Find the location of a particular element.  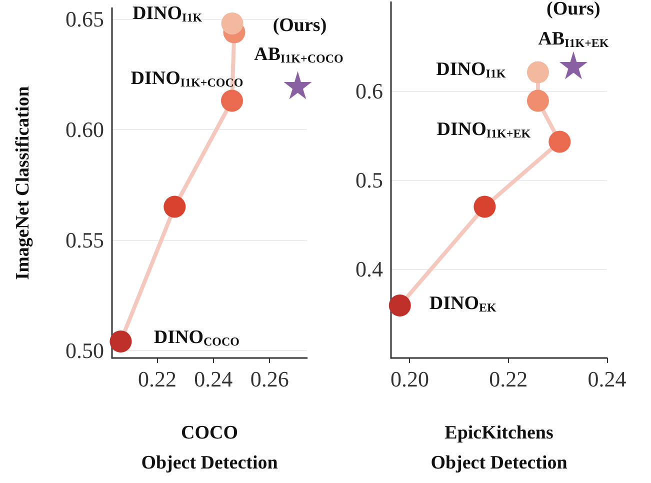

y-tick-label: 0.5 is located at coordinates (369, 180).